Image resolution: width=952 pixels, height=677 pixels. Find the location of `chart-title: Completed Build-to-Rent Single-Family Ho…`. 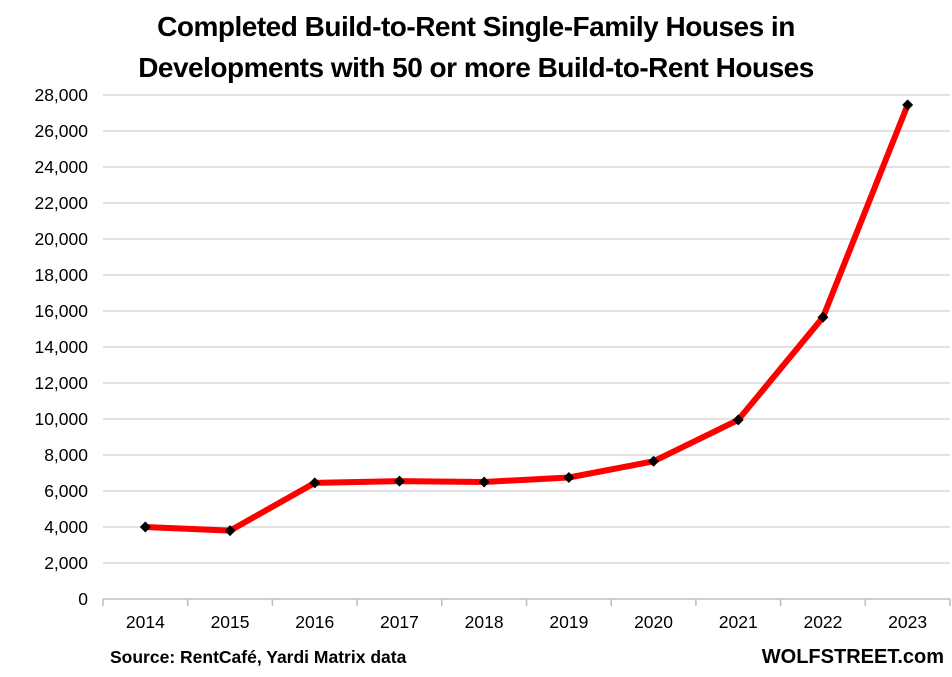

chart-title: Completed Build-to-Rent Single-Family Ho… is located at coordinates (476, 47).